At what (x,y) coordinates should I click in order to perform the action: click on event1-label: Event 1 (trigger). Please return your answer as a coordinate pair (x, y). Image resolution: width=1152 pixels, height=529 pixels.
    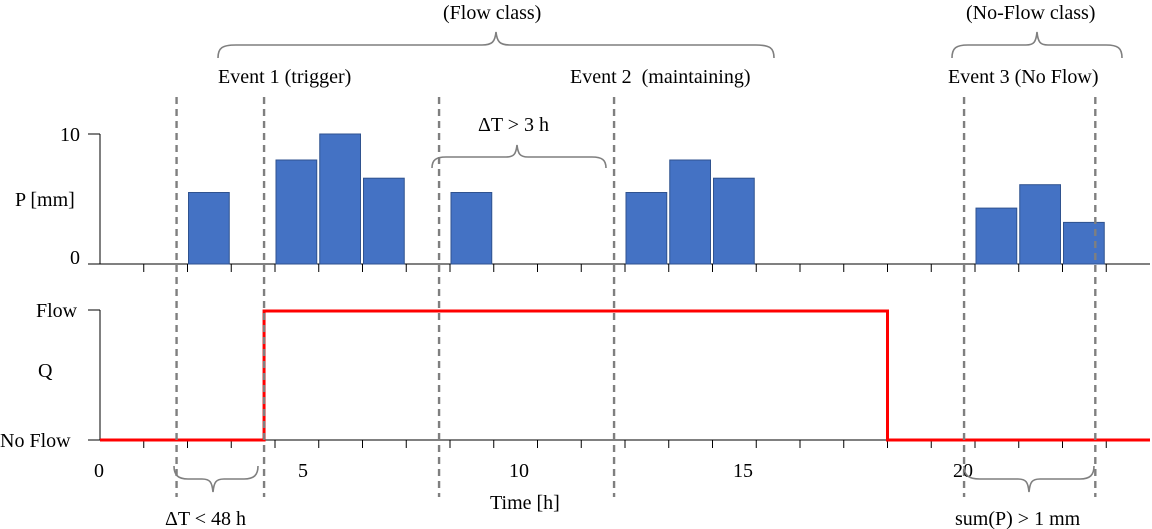
    Looking at the image, I should click on (284, 77).